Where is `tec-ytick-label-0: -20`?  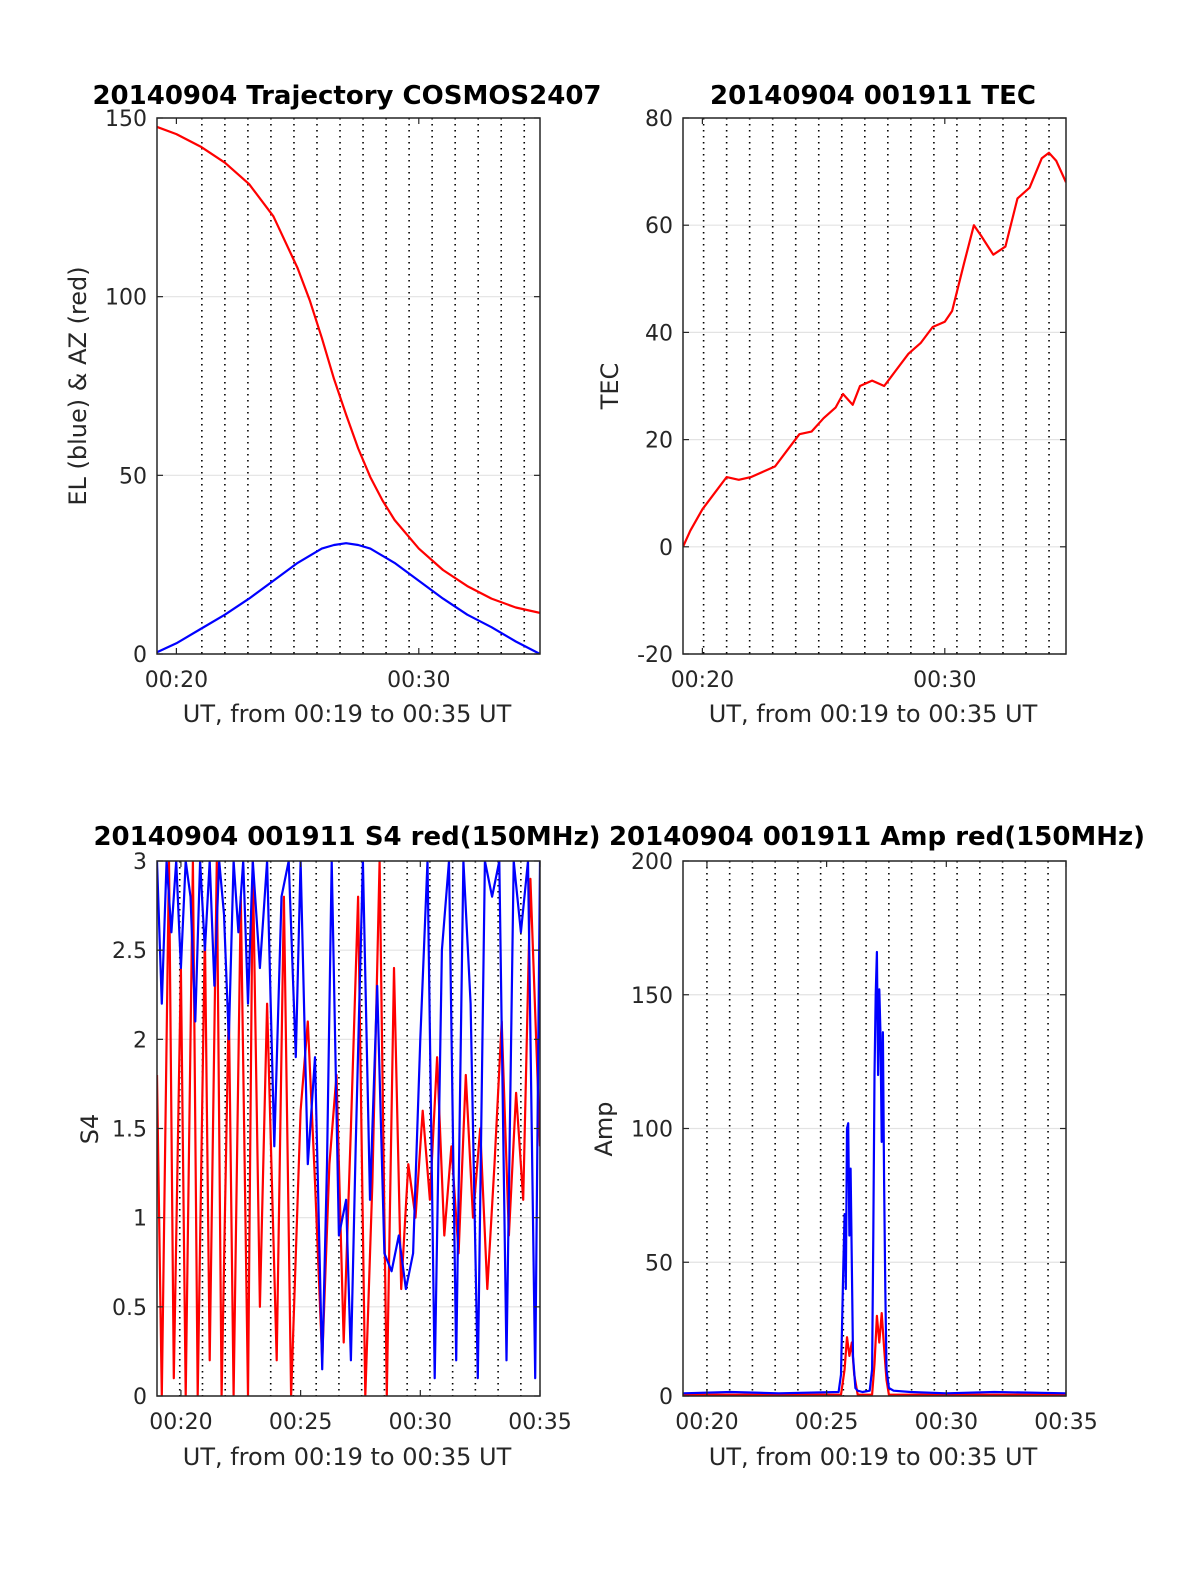
tec-ytick-label-0: -20 is located at coordinates (655, 655).